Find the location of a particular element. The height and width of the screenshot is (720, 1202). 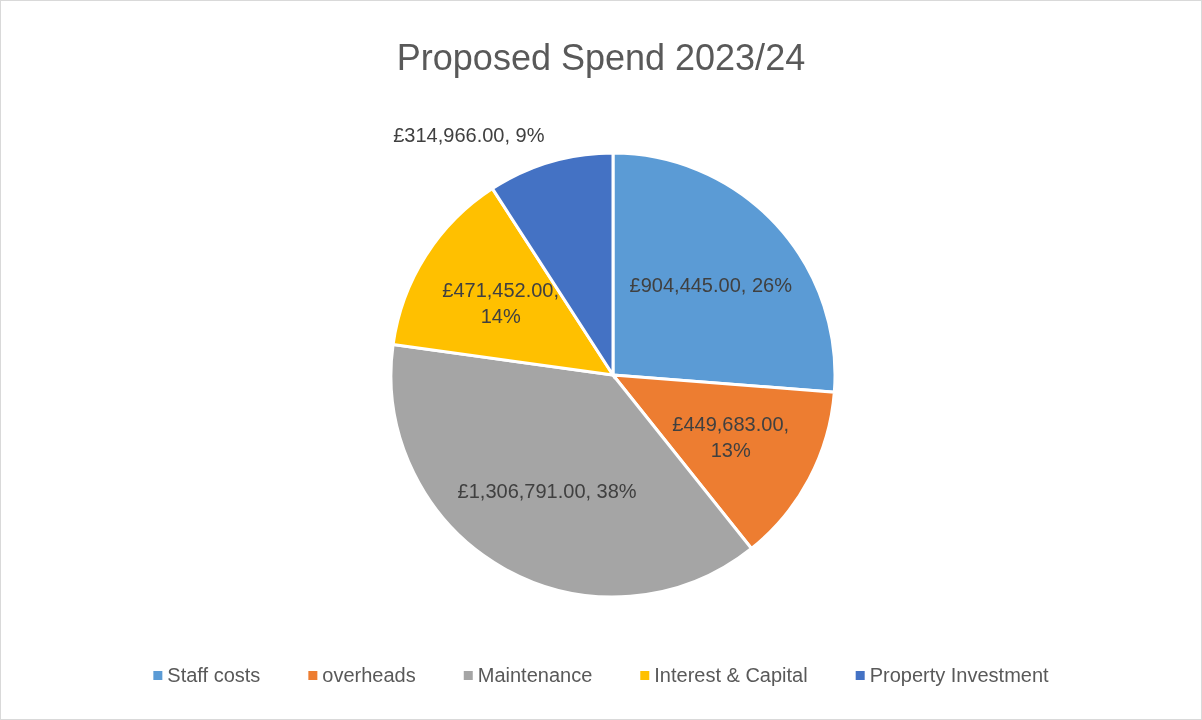

data-label: £1,306,791.00, 38% is located at coordinates (547, 490).